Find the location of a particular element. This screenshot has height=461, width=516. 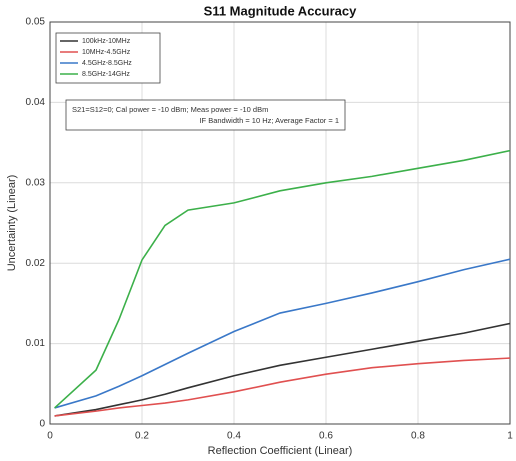

annotation: IF Bandwidth = 10 Hz; Average Factor = 1 is located at coordinates (269, 120).